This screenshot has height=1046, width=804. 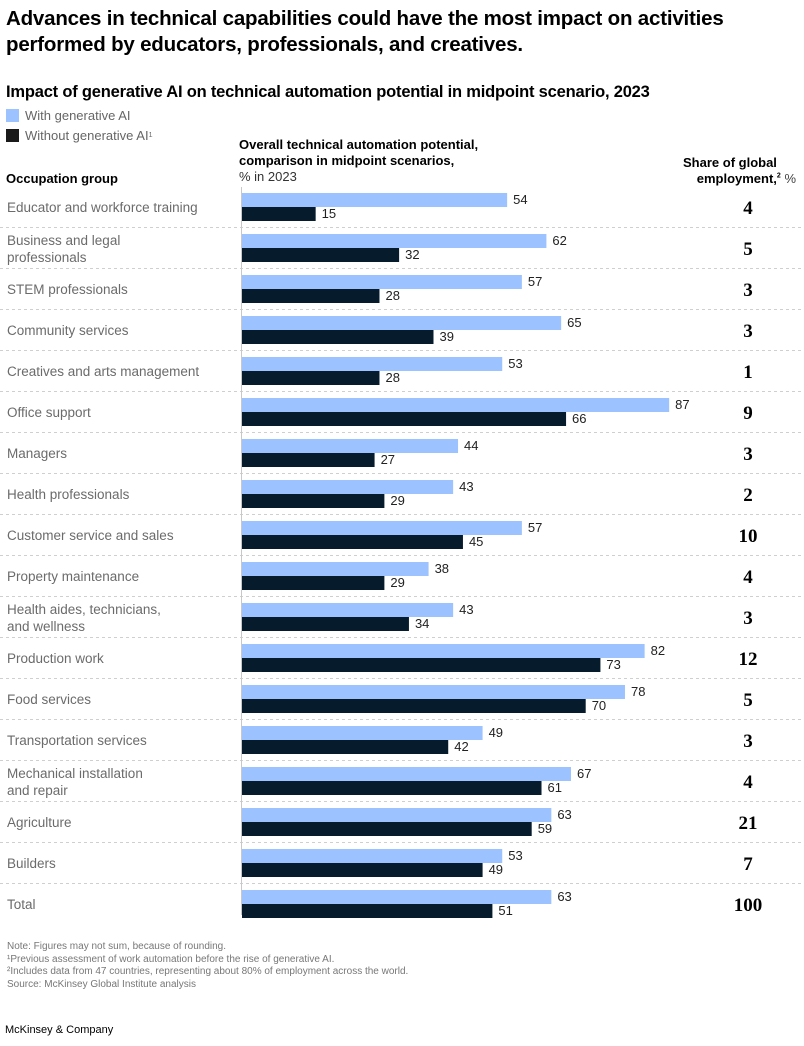 I want to click on share-of-employment-value: 1, so click(x=748, y=372).